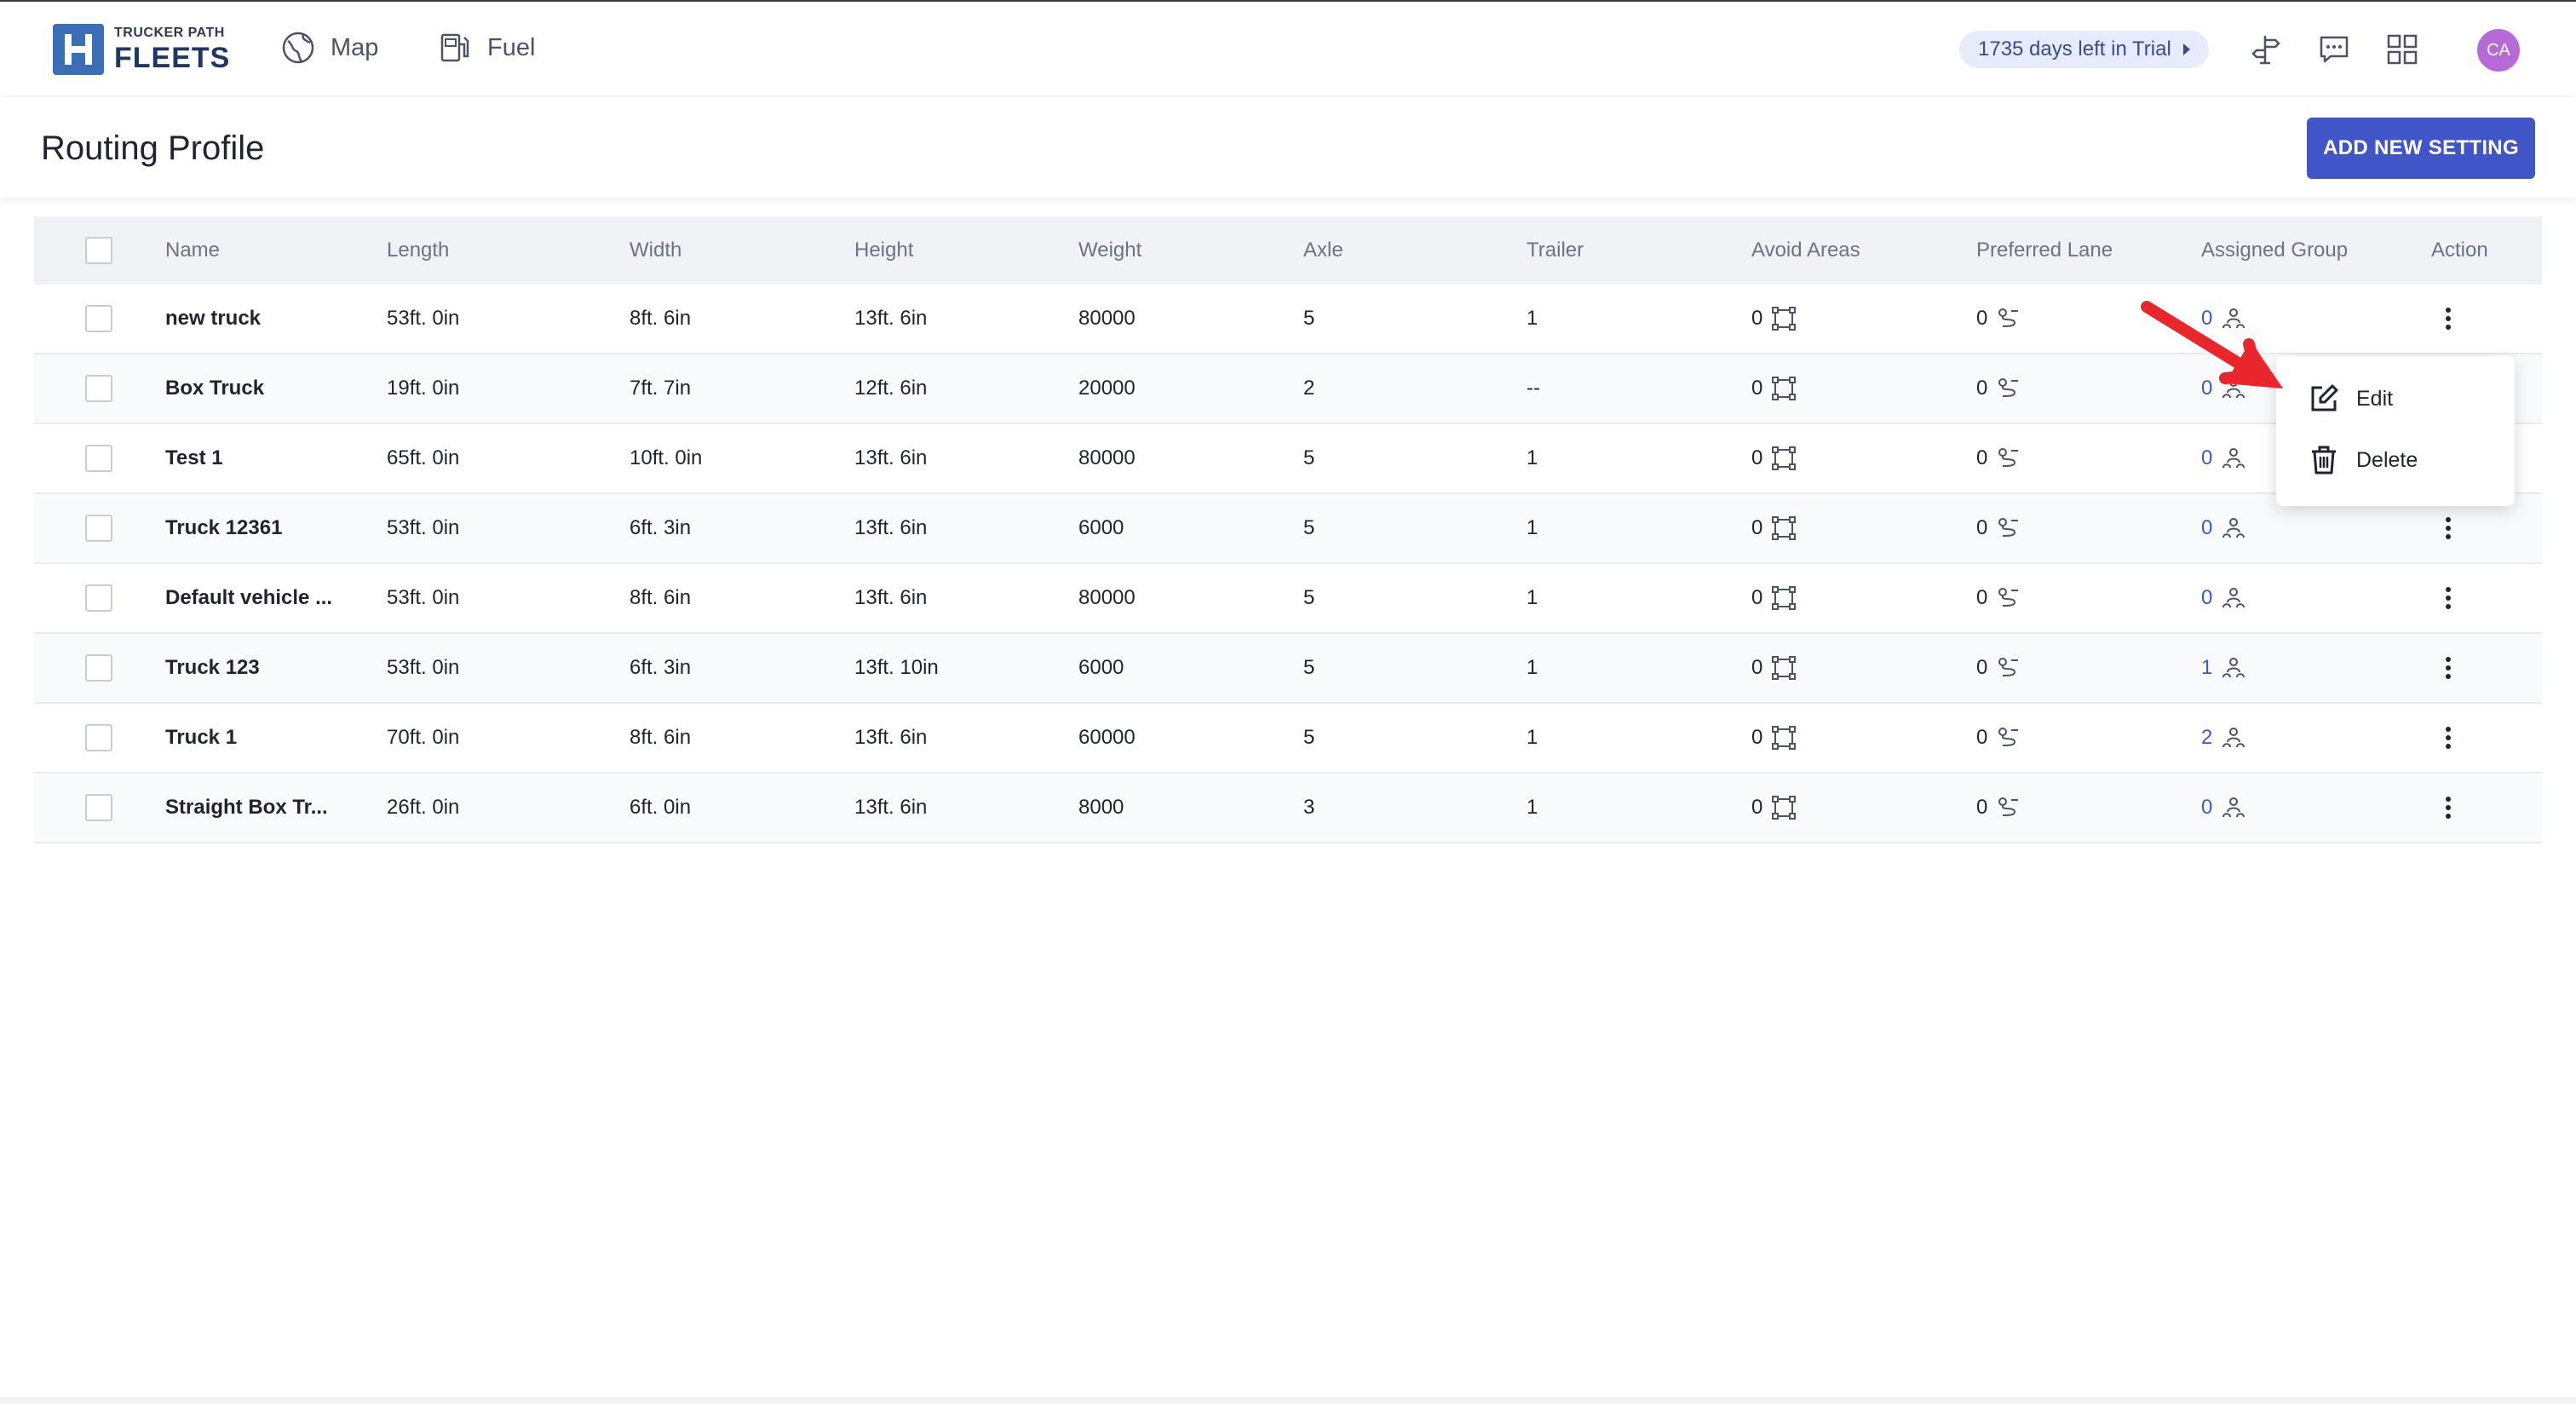 This screenshot has height=1404, width=2576. I want to click on action-dropdown-menu: Edit Delete, so click(2395, 431).